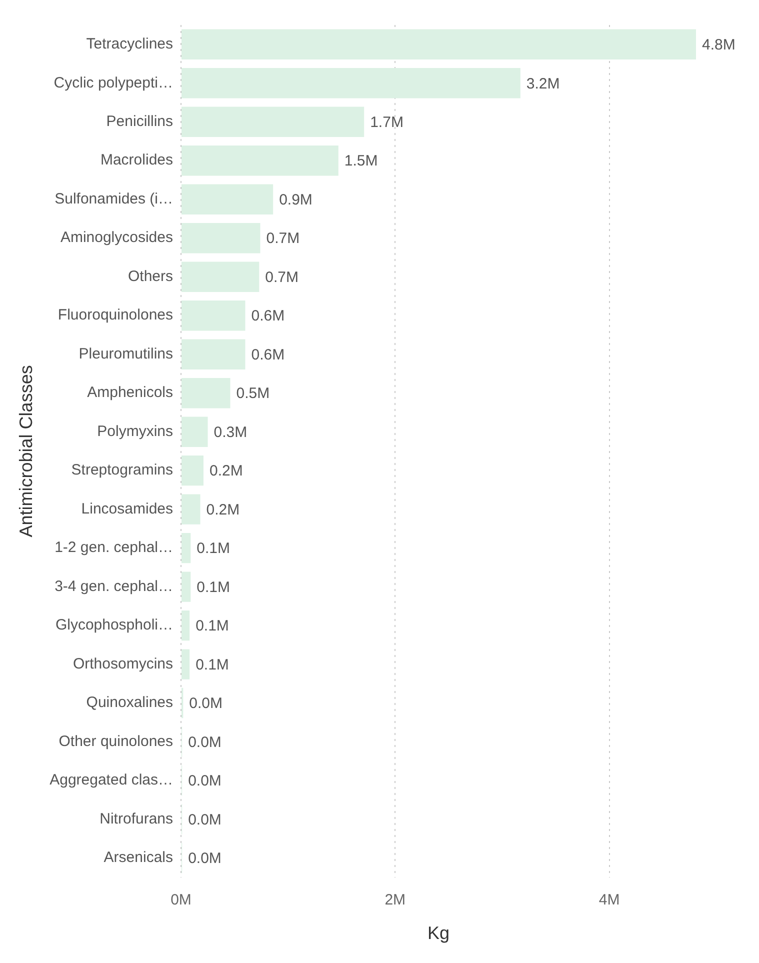  Describe the element at coordinates (231, 432) in the screenshot. I see `data-label: 0.3M` at that location.